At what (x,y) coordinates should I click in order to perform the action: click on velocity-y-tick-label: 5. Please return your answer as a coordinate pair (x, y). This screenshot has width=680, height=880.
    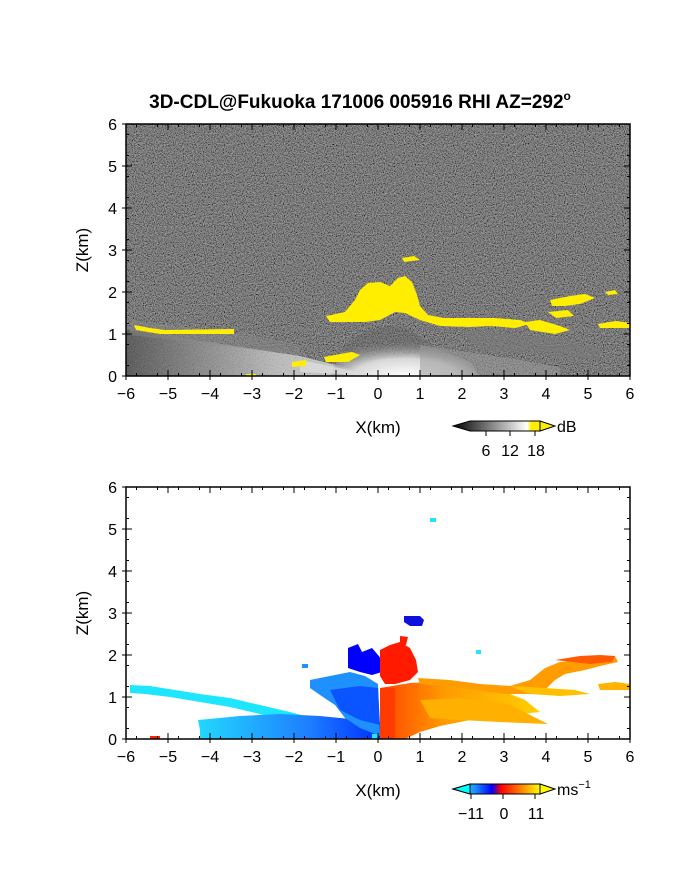
    Looking at the image, I should click on (112, 530).